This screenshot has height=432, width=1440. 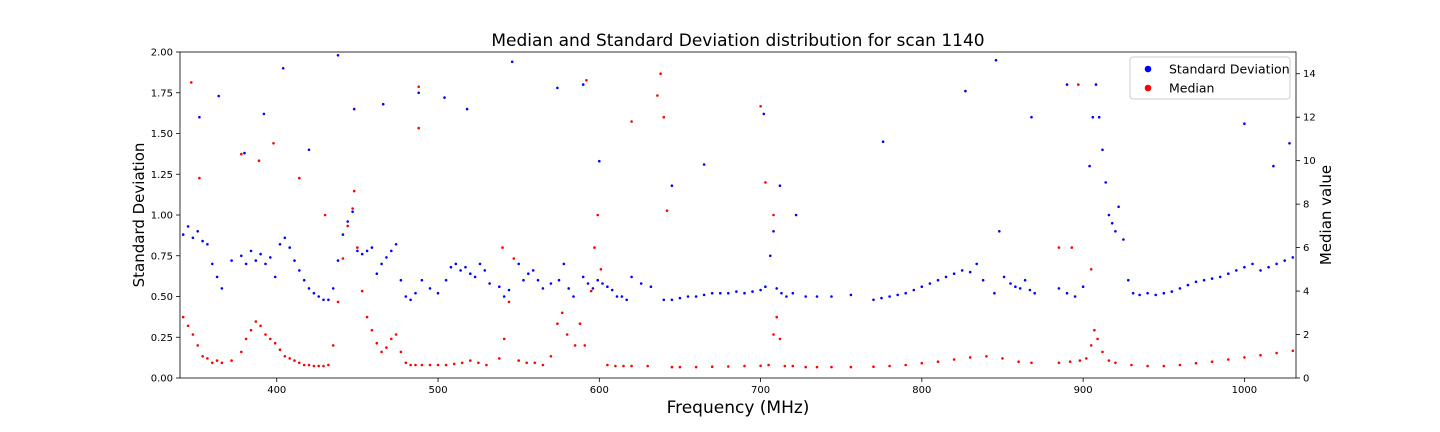 I want to click on x-tick-label: 800, so click(x=921, y=390).